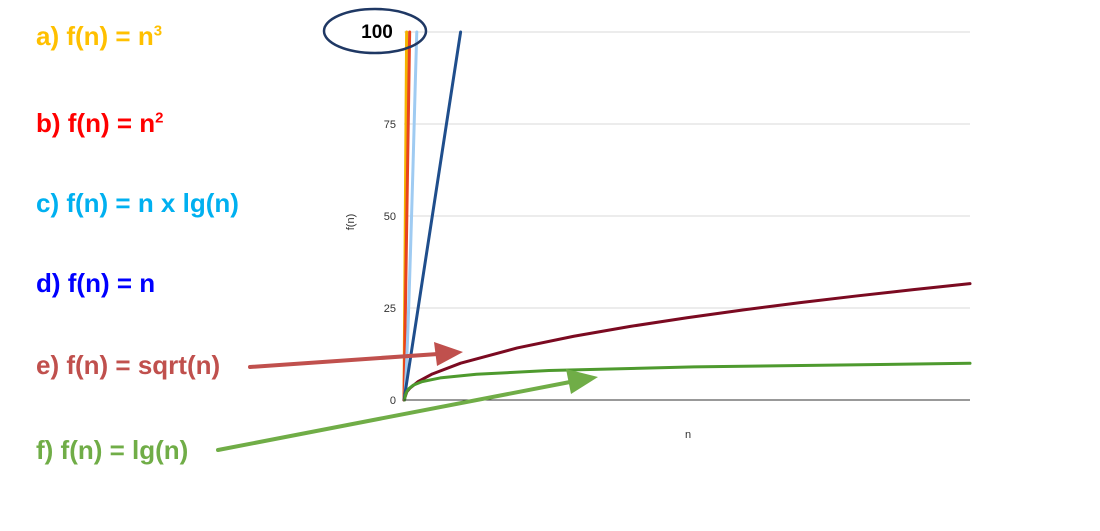  Describe the element at coordinates (344, 360) in the screenshot. I see `sqrt-arrow-shaft` at that location.